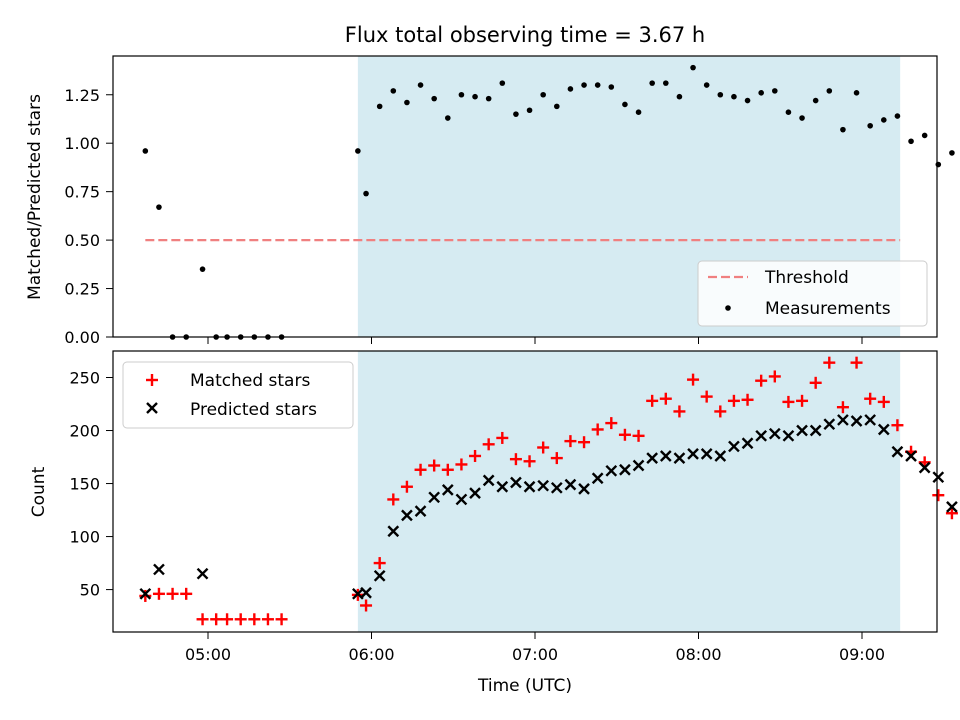 This screenshot has width=960, height=720. I want to click on bottom-panel-y-label: Count, so click(39, 491).